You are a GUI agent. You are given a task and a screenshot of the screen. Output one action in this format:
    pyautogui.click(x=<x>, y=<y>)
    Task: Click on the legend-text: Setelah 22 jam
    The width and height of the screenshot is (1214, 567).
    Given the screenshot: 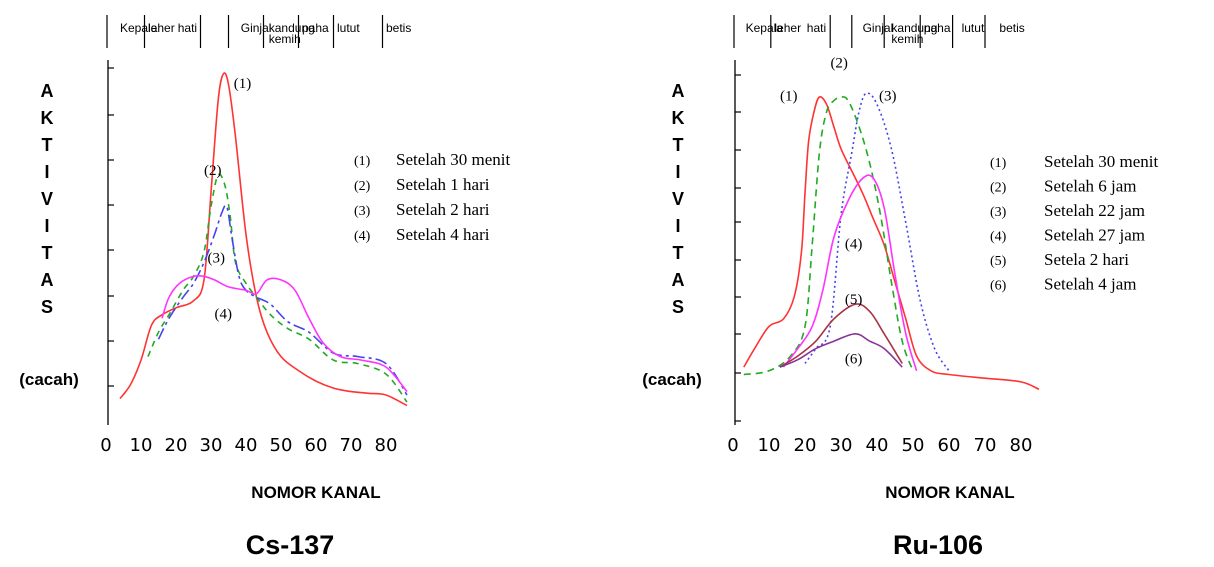 What is the action you would take?
    pyautogui.click(x=1094, y=210)
    